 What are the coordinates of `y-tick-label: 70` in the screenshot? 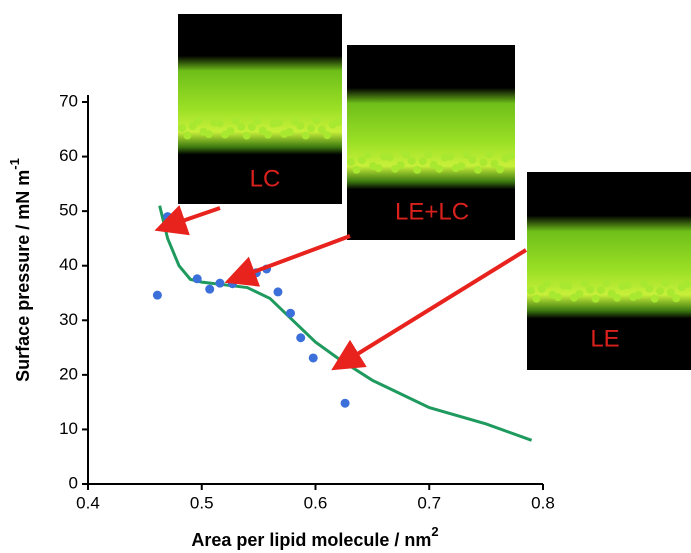 It's located at (68, 100).